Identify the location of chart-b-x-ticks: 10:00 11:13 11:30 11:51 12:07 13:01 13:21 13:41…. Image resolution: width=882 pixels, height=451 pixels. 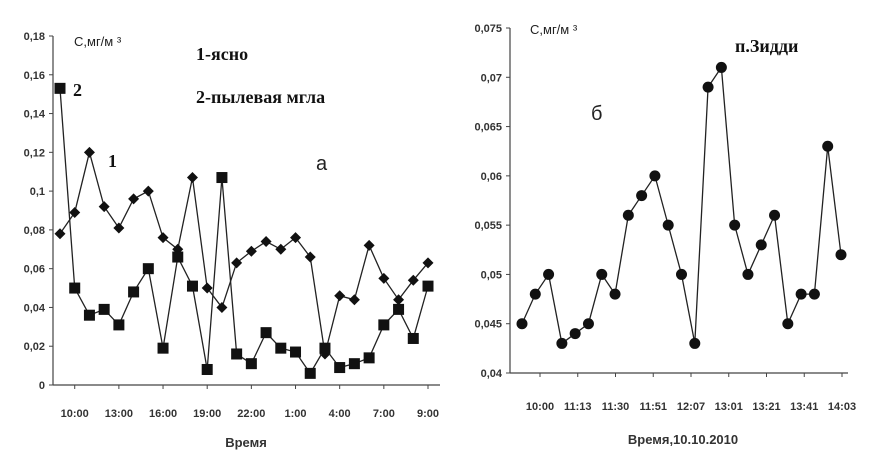
(691, 393).